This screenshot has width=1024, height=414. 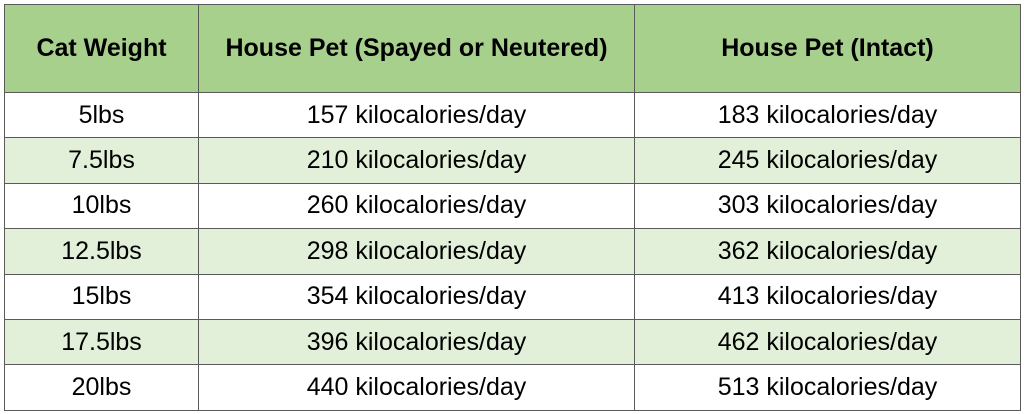 What do you see at coordinates (416, 48) in the screenshot?
I see `header-spayed-neutered: House Pet (Spayed or Neutered)` at bounding box center [416, 48].